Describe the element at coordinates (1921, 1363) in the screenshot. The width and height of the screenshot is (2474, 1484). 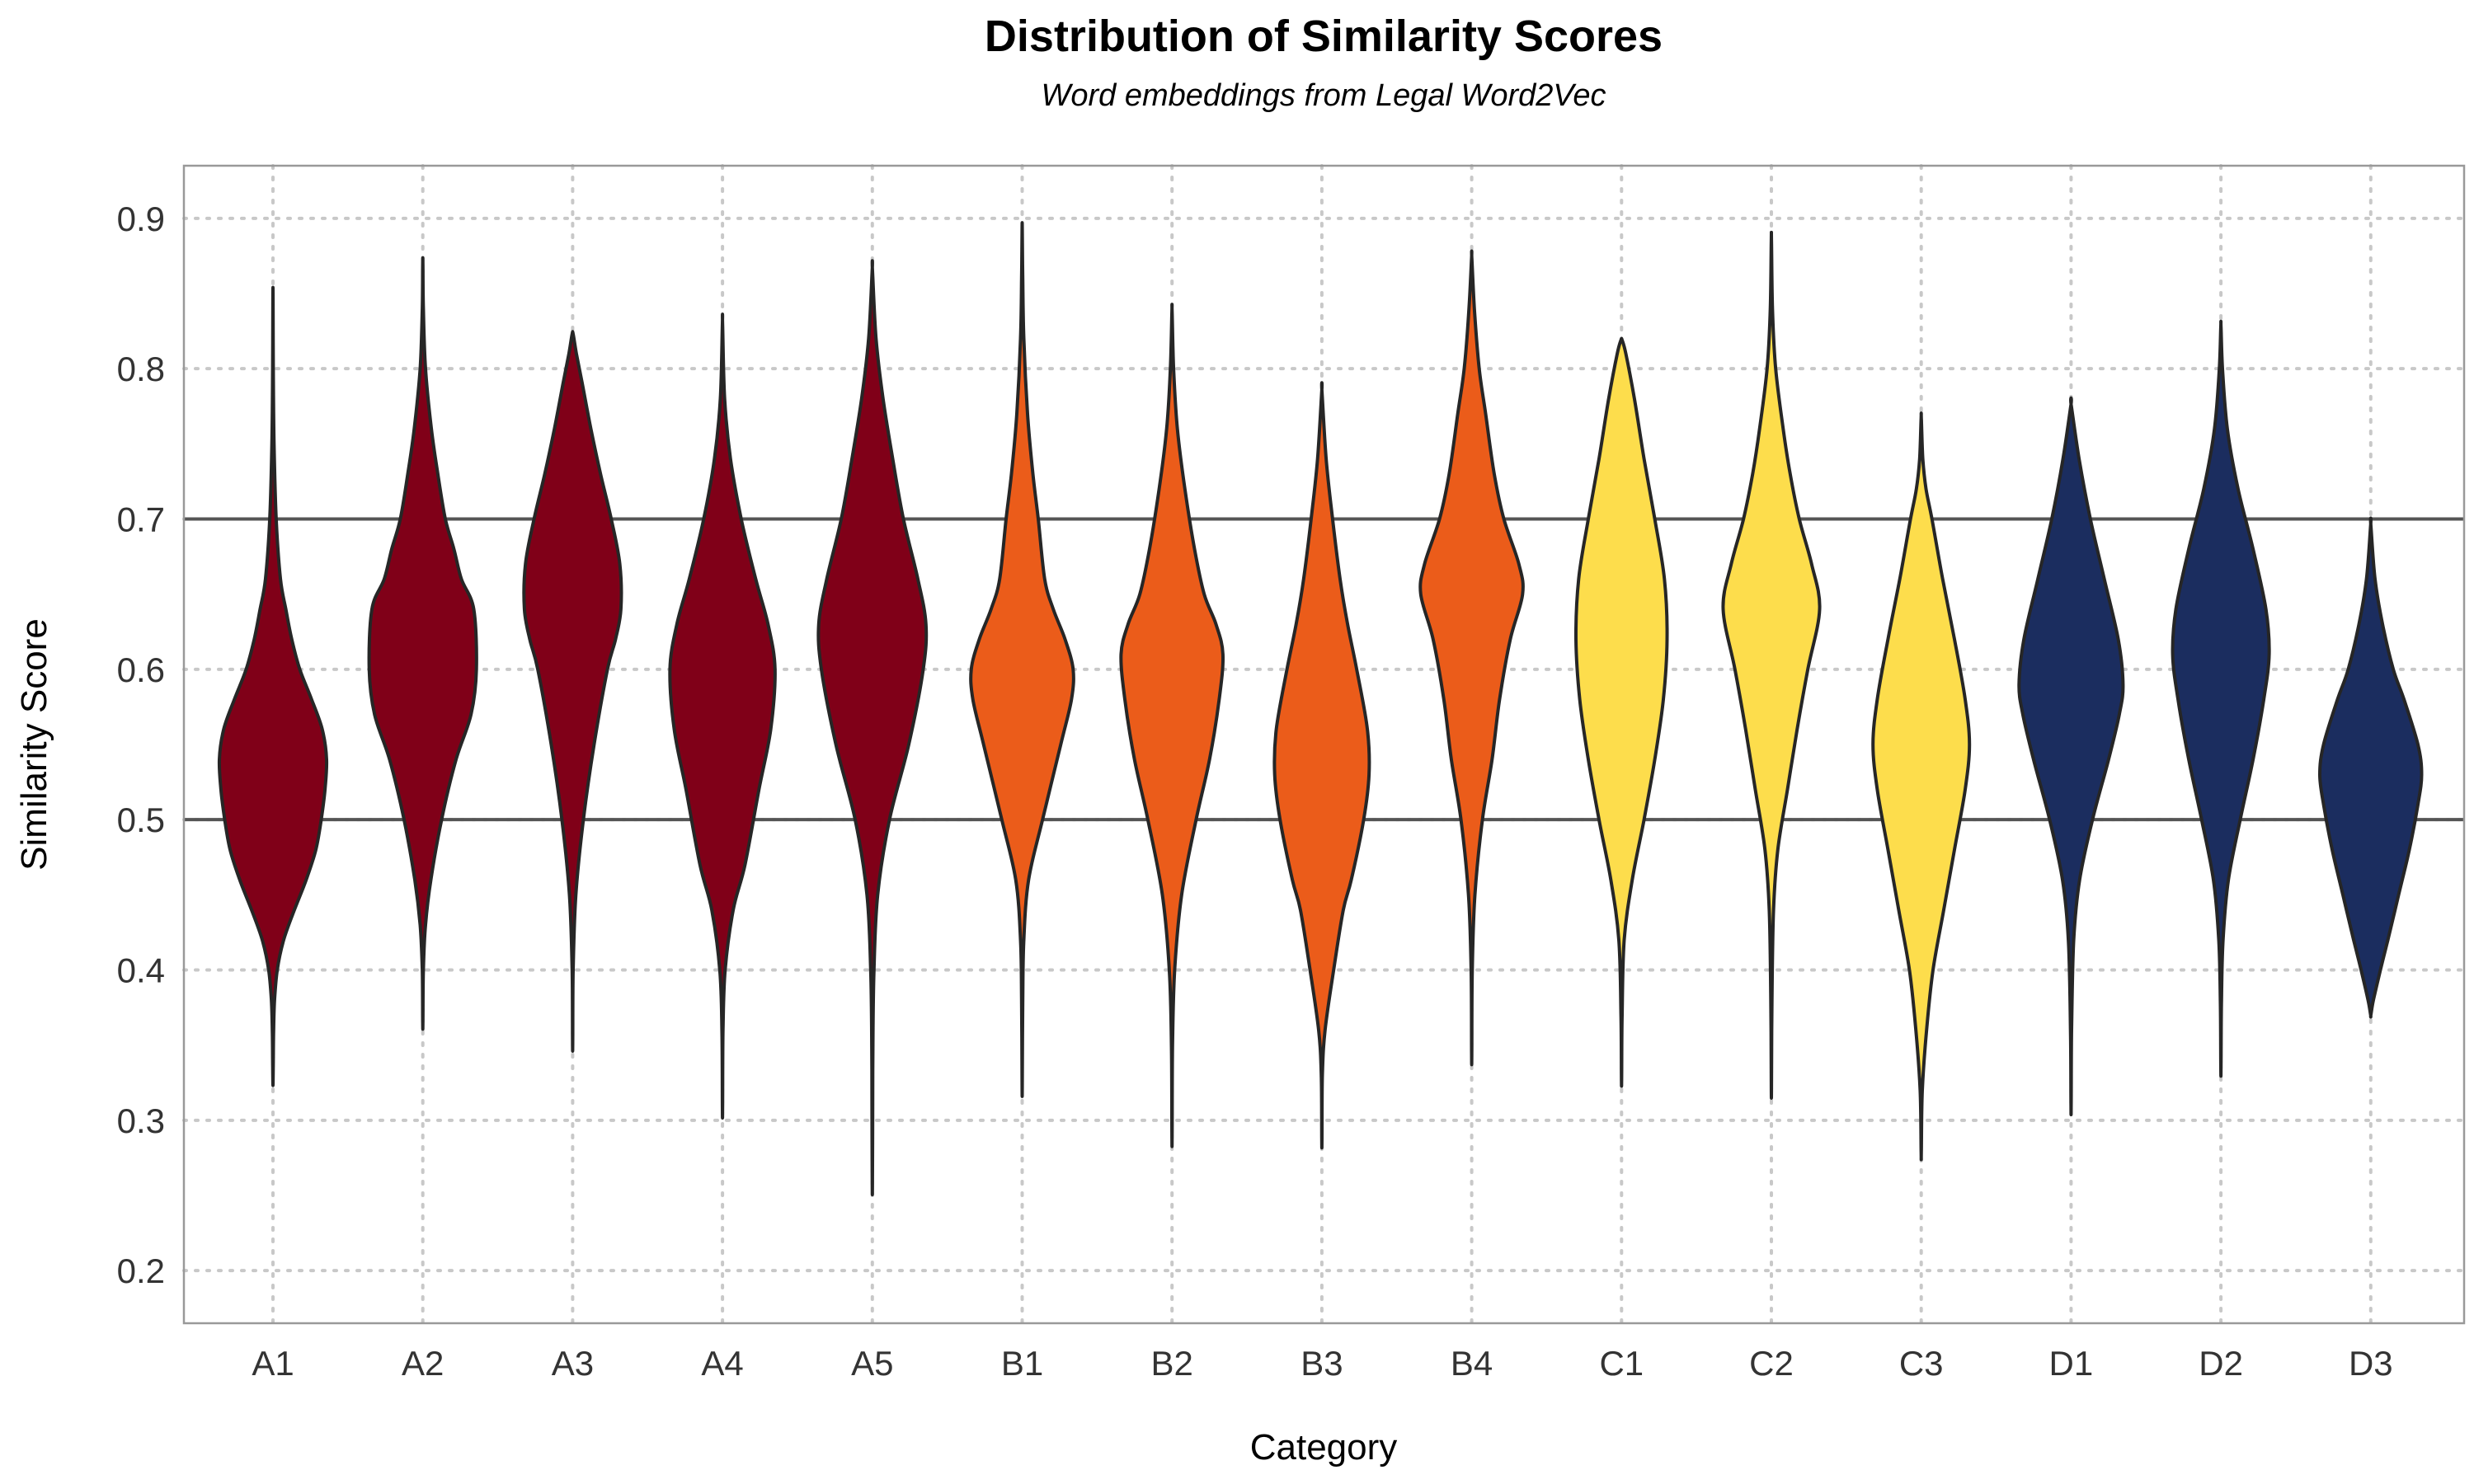
I see `x-tick-label-c3: C3` at that location.